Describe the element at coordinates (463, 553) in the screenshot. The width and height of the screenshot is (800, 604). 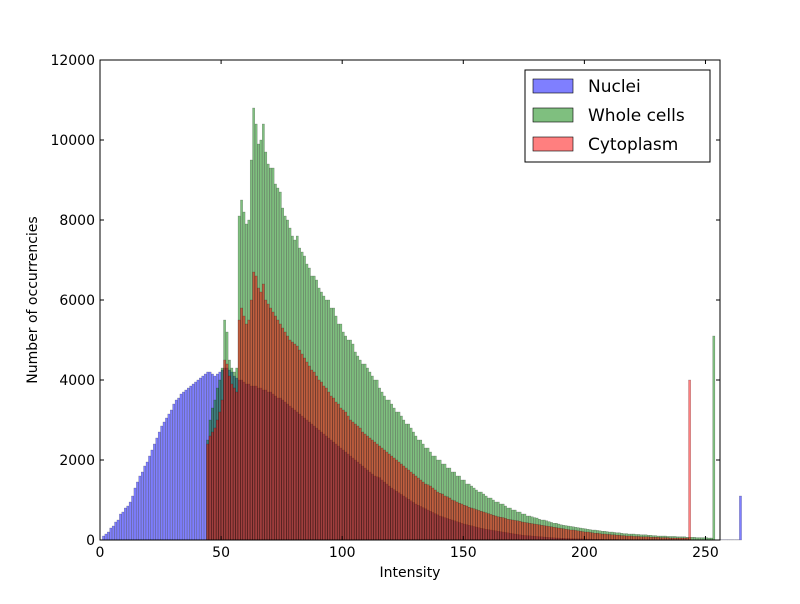
I see `x-tick-label: 150` at that location.